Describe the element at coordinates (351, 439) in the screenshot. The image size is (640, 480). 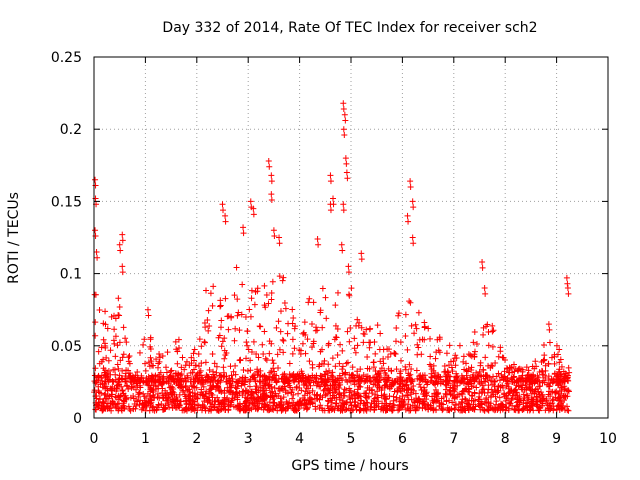
I see `x-tick-label: 5` at that location.